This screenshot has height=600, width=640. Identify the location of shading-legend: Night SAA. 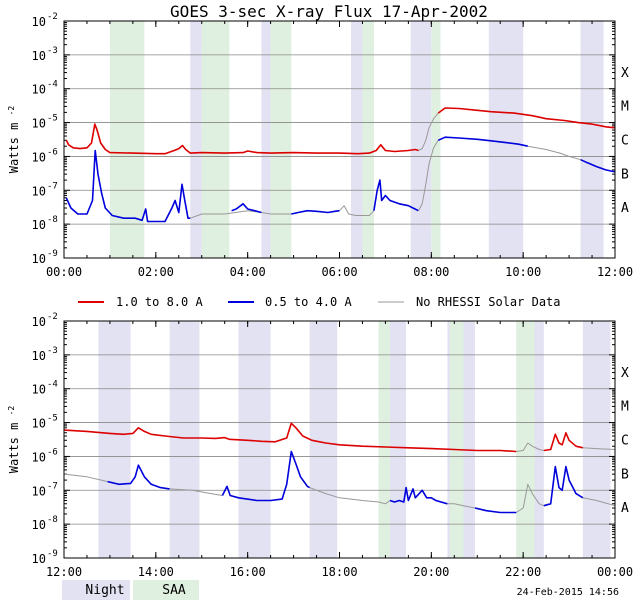
(130, 590).